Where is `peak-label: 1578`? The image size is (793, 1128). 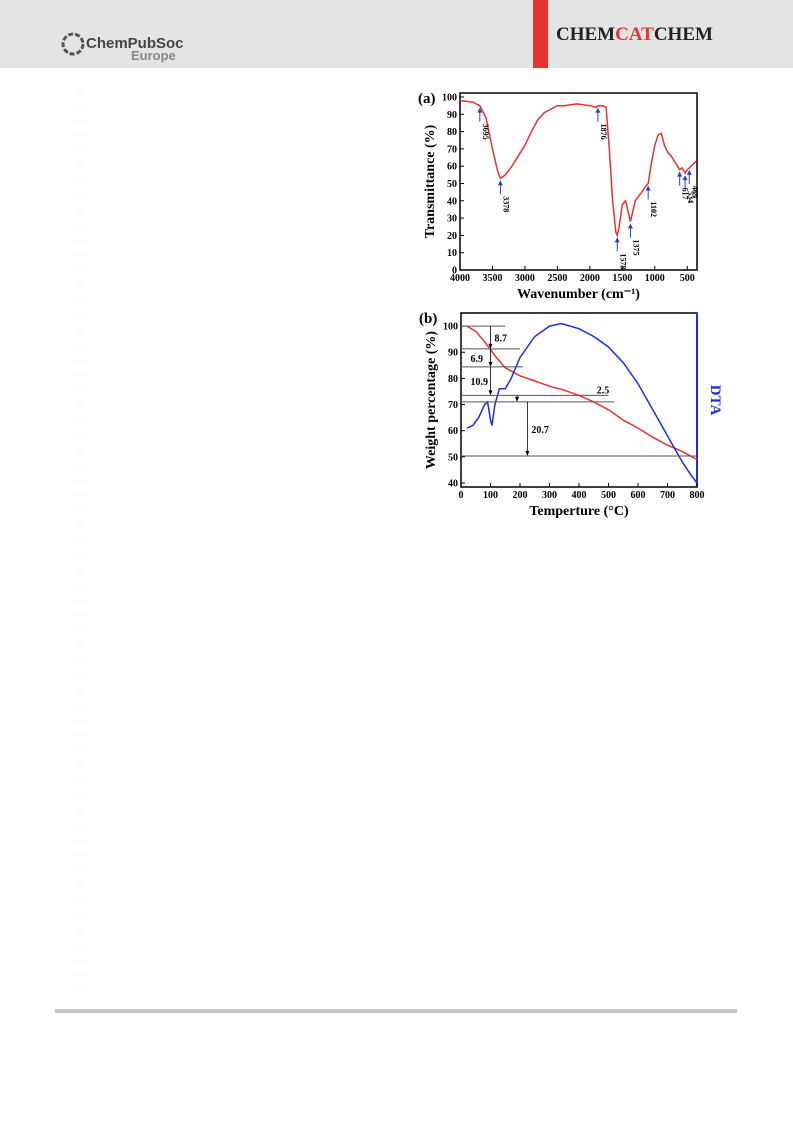
peak-label: 1578 is located at coordinates (622, 261).